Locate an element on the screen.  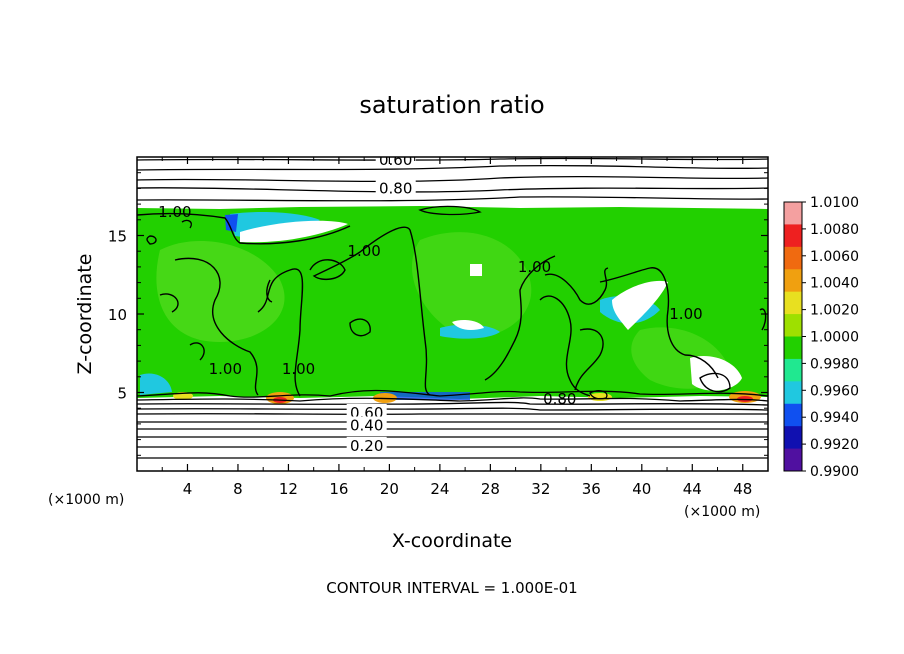
y-tick-label: 15 is located at coordinates (117, 237).